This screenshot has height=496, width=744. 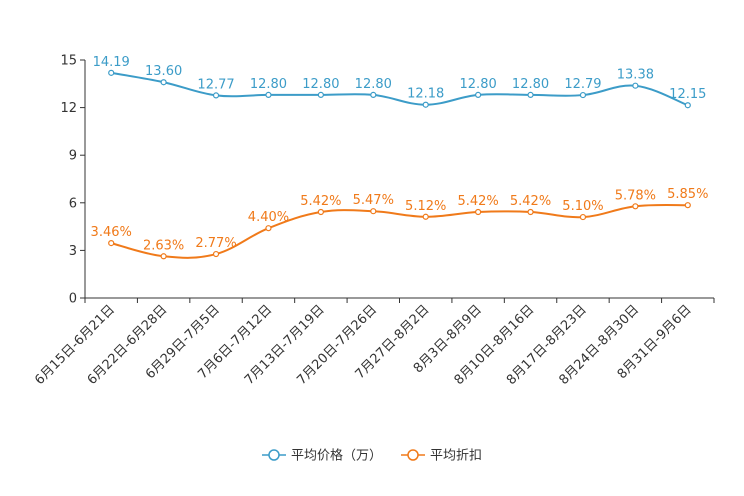 What do you see at coordinates (373, 200) in the screenshot?
I see `data-label: 5.47%` at bounding box center [373, 200].